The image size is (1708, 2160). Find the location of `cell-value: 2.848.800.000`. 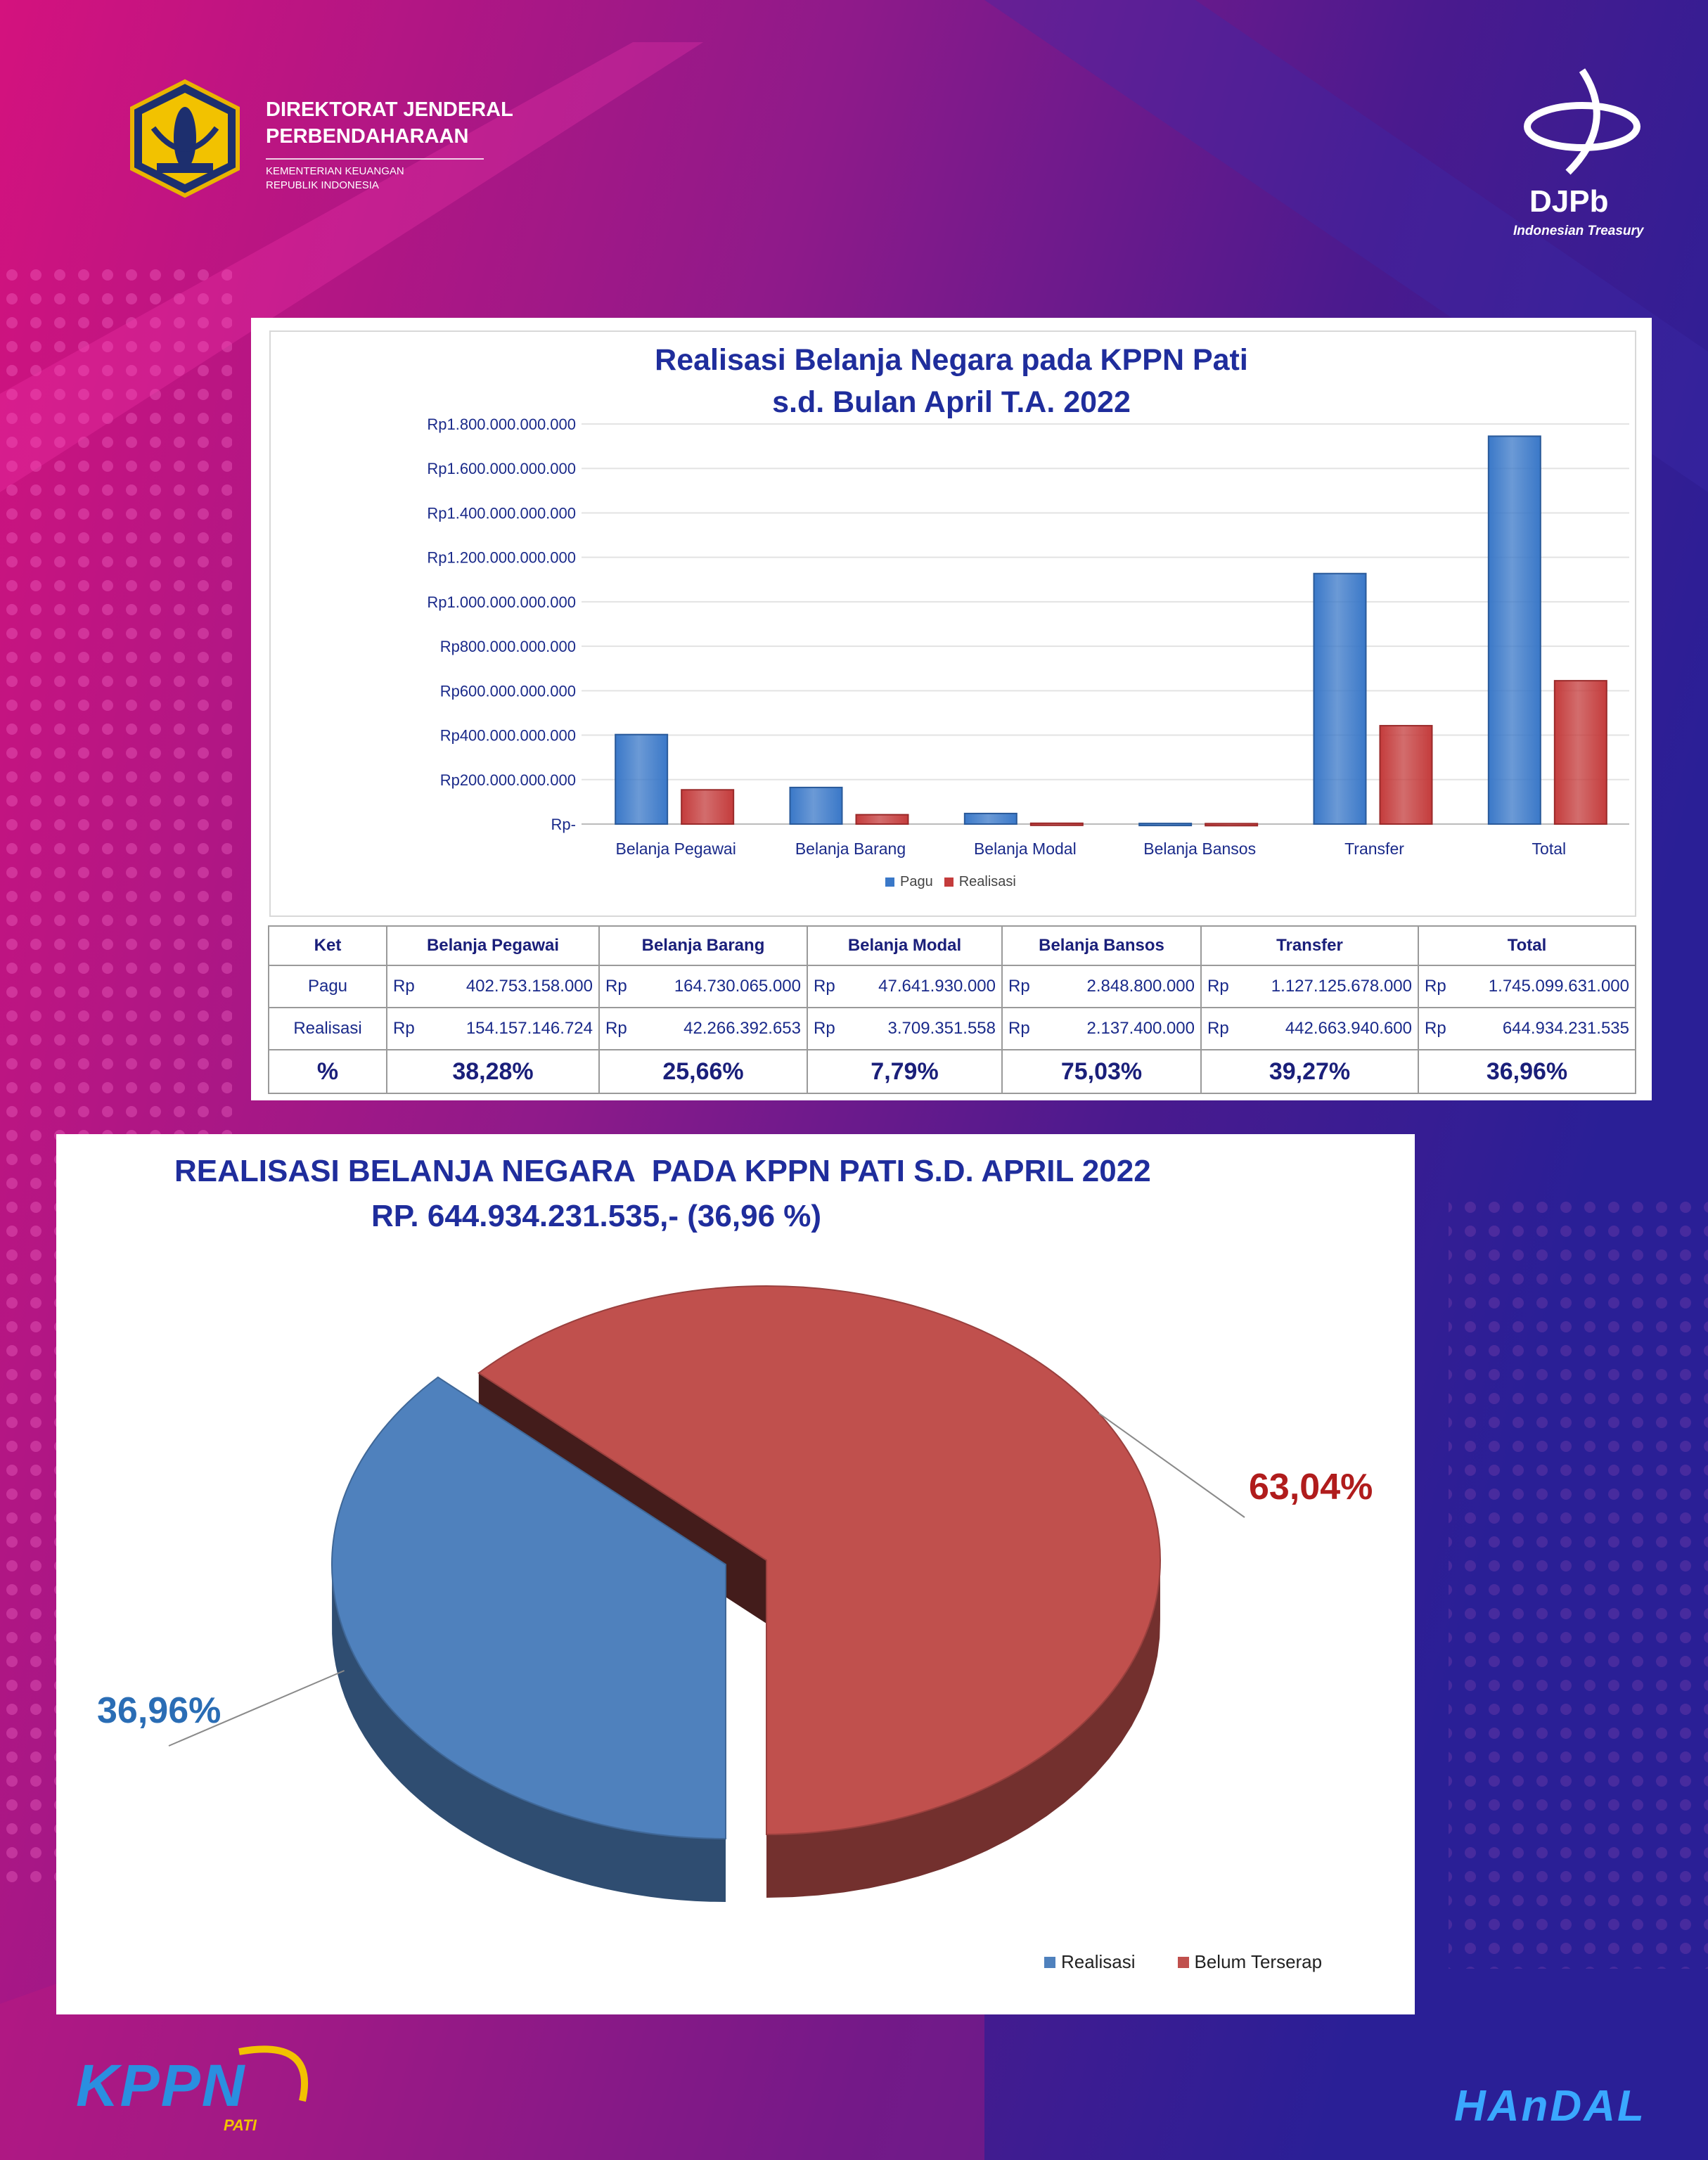

cell-value: 2.848.800.000 is located at coordinates (1140, 987).